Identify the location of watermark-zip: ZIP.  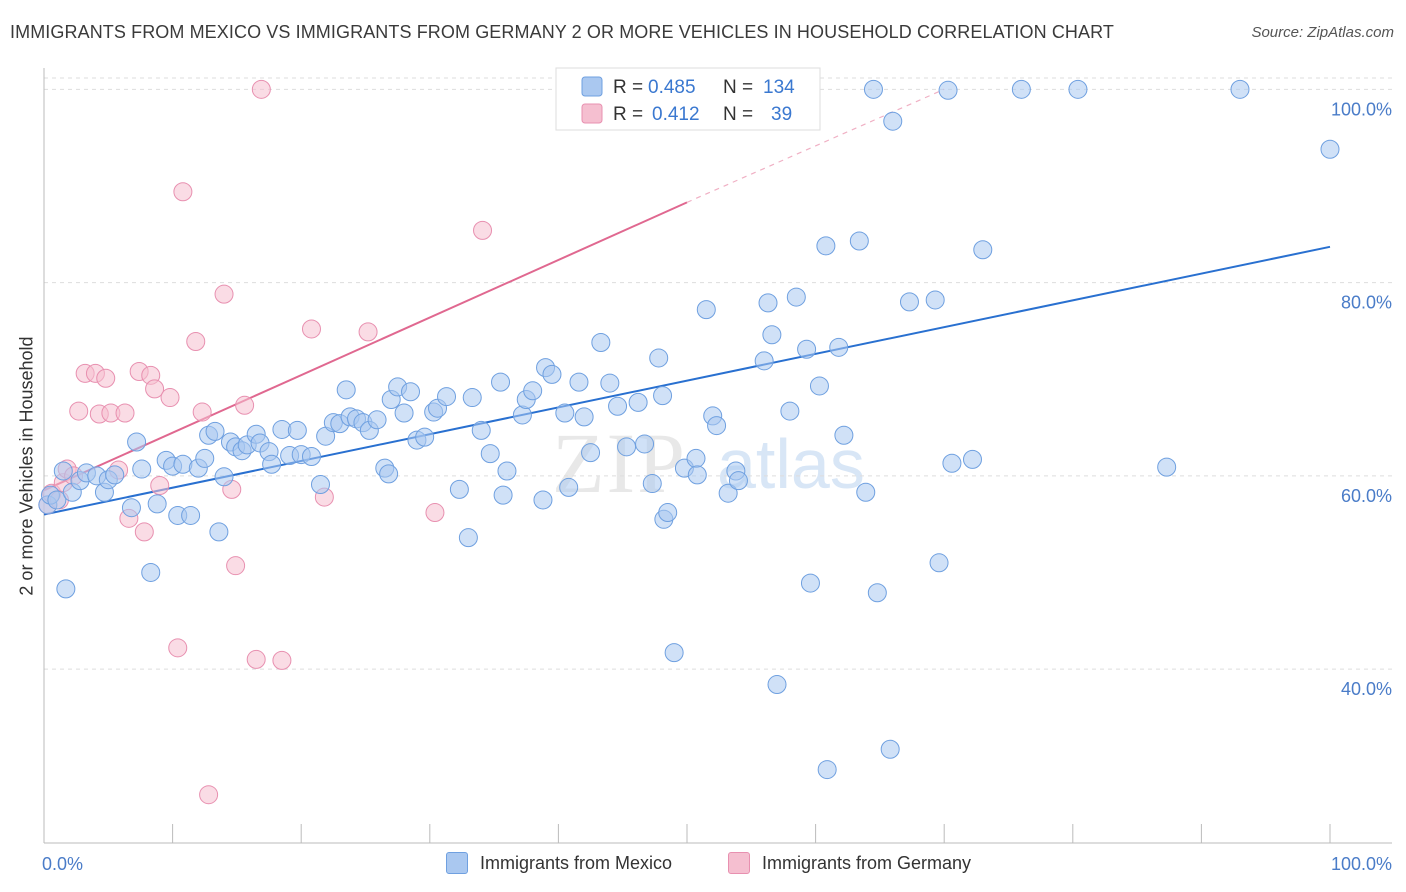
(619, 463).